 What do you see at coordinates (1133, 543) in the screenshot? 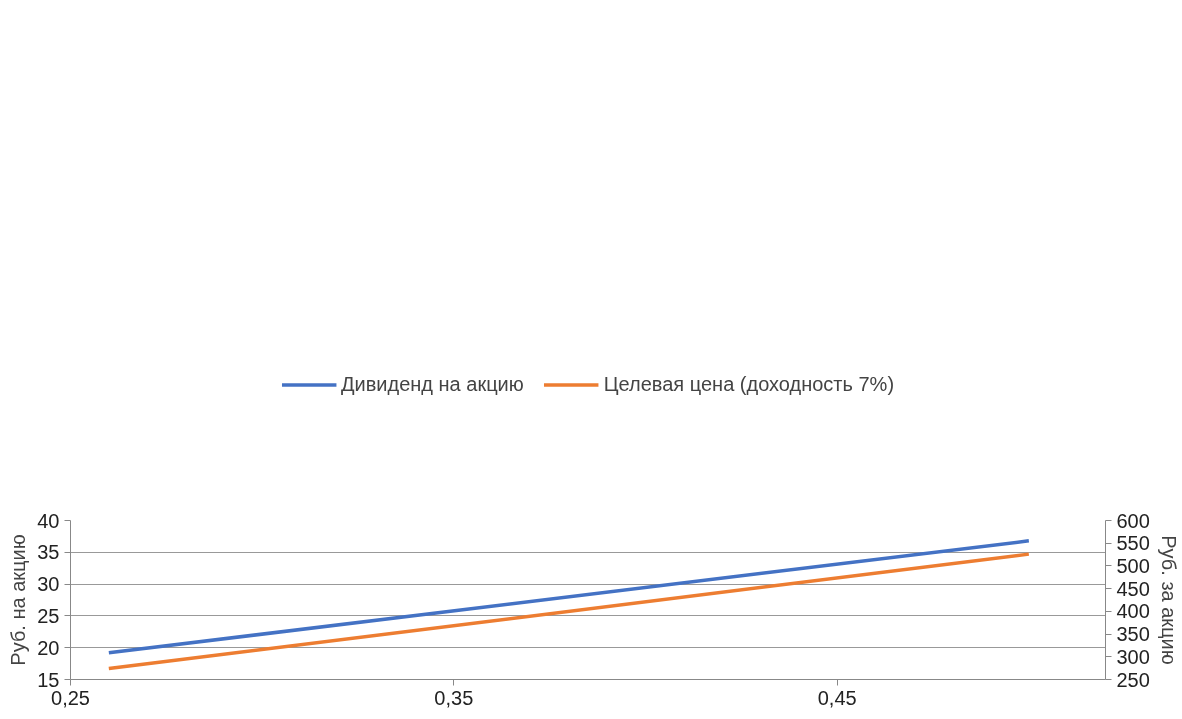
I see `y2-tick-label: 550` at bounding box center [1133, 543].